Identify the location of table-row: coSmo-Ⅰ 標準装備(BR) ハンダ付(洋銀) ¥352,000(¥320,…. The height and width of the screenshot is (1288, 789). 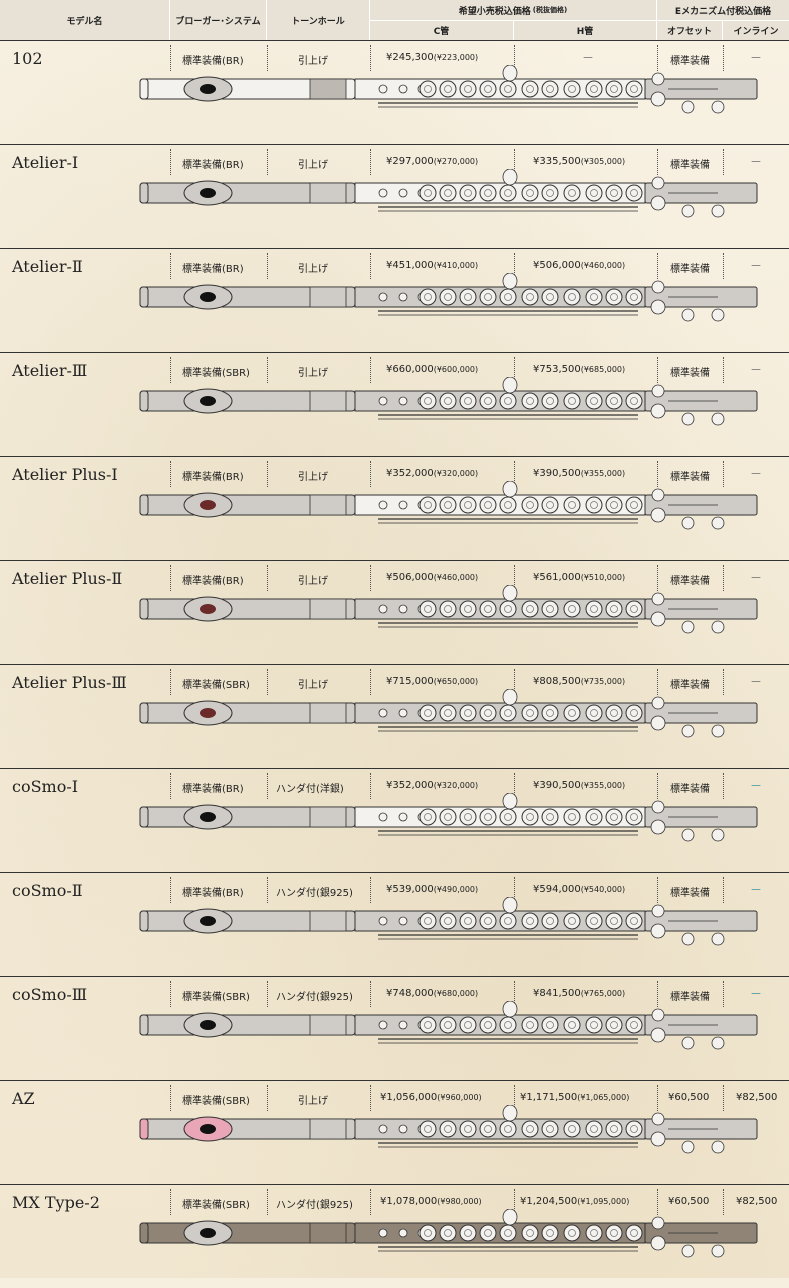
(394, 820).